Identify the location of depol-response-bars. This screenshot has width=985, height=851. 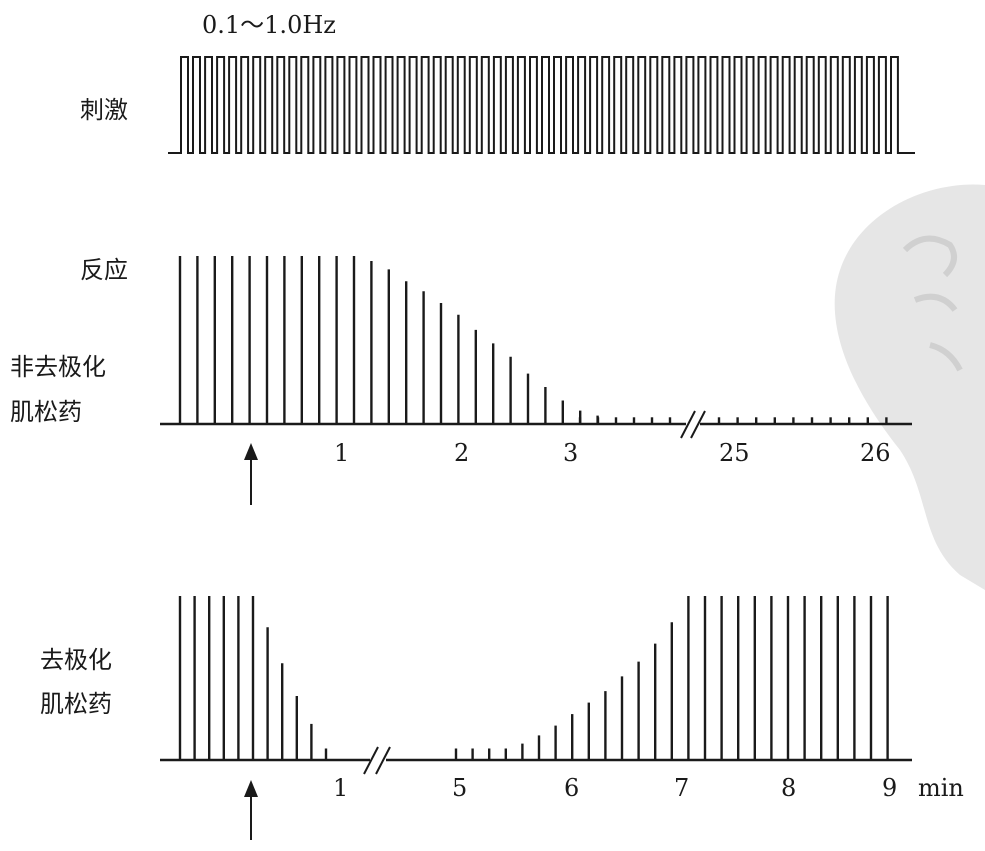
(533, 678).